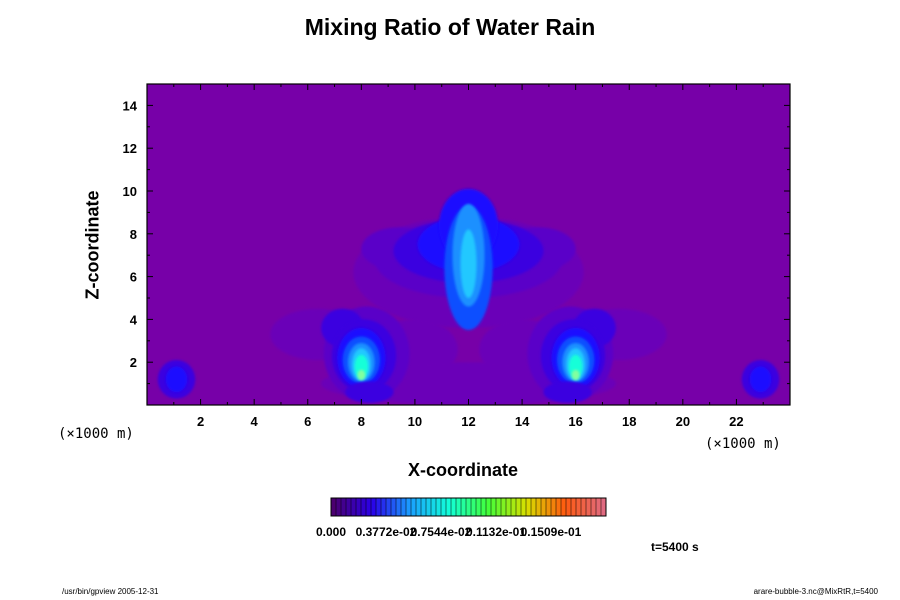 This screenshot has width=900, height=600. Describe the element at coordinates (130, 105) in the screenshot. I see `y-tick-label: 14` at that location.